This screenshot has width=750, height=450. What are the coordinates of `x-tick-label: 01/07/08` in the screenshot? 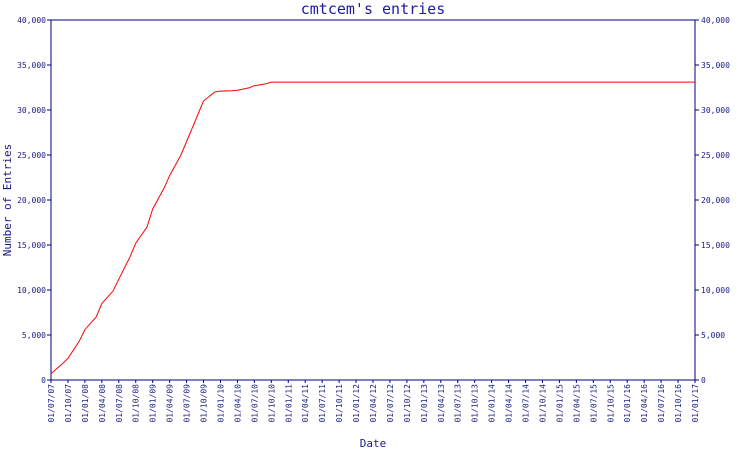 It's located at (119, 403).